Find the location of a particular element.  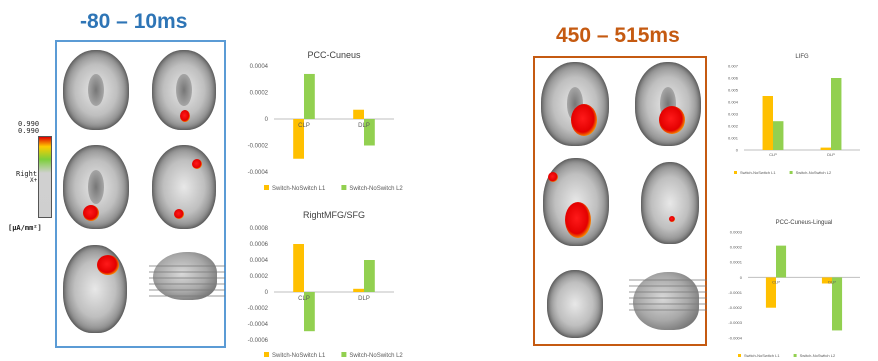

y-tick-label: 0.0003 is located at coordinates (736, 231).